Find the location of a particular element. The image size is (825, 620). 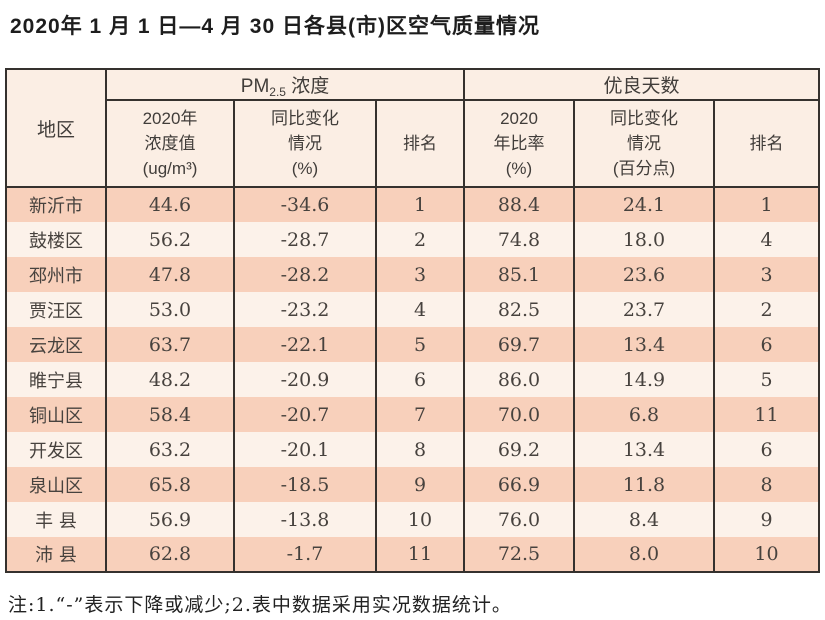

pm25-label-suffix: 浓度 is located at coordinates (307, 86).